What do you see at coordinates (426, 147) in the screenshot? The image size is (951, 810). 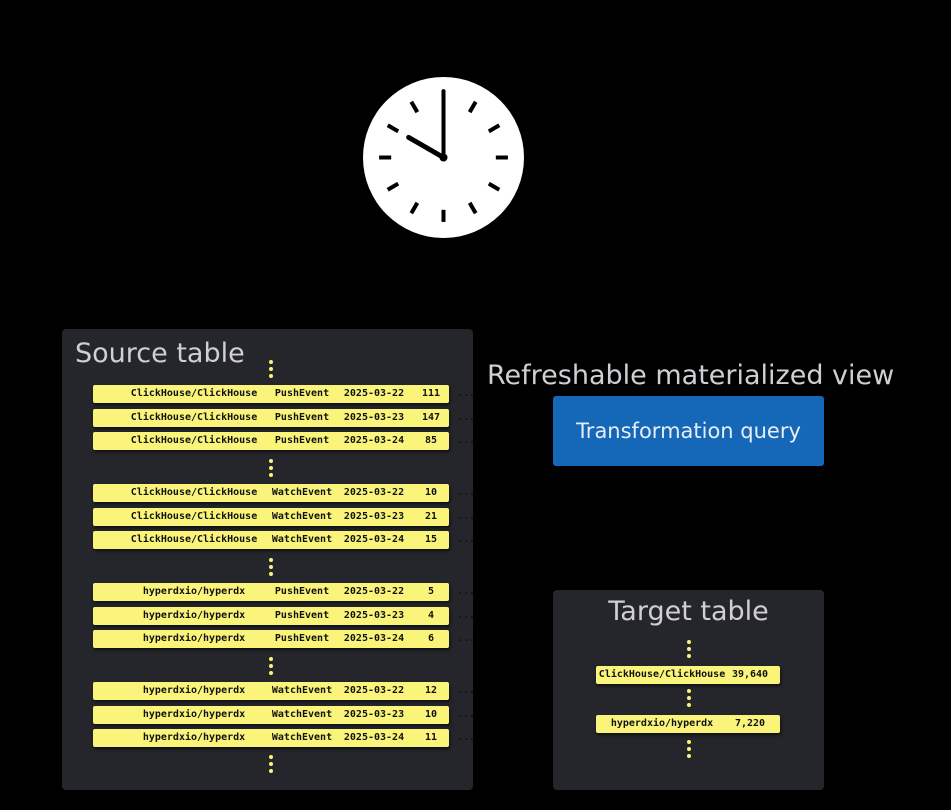 I see `hour-hand` at bounding box center [426, 147].